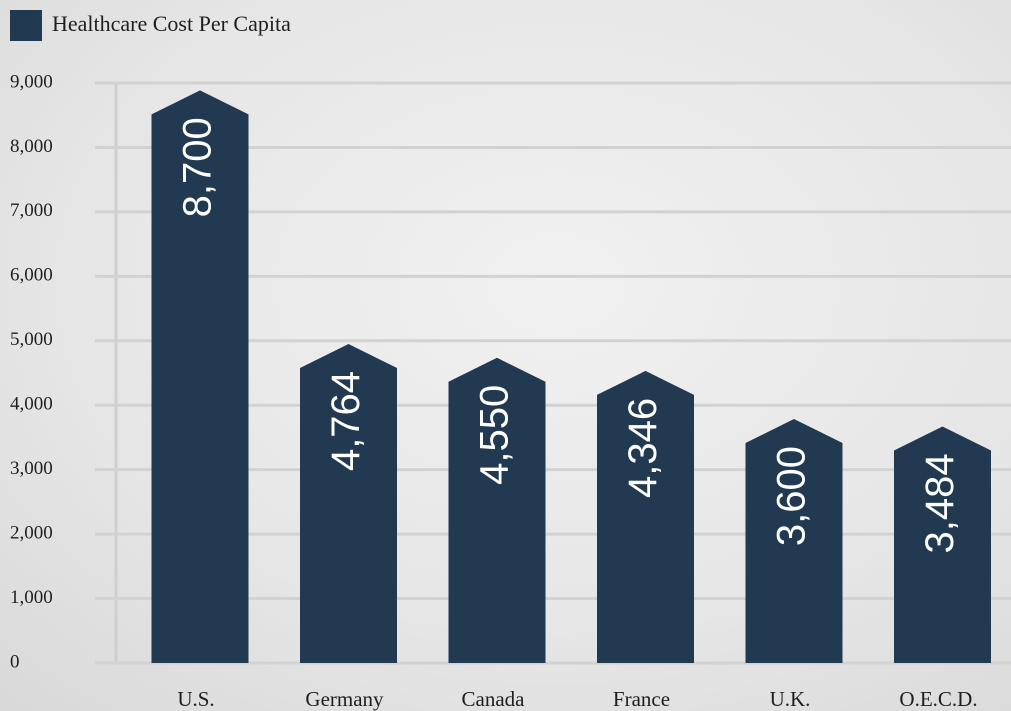 The image size is (1011, 711). I want to click on y-tick-label: 9,000, so click(31, 81).